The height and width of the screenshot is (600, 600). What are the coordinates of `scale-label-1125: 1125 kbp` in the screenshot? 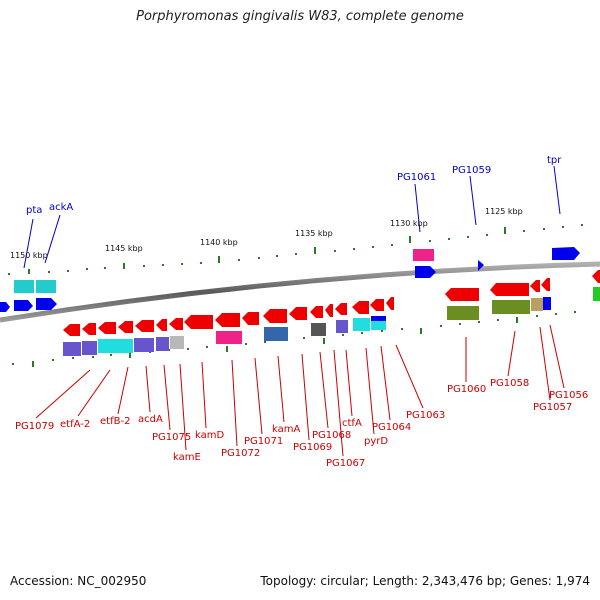 It's located at (504, 211).